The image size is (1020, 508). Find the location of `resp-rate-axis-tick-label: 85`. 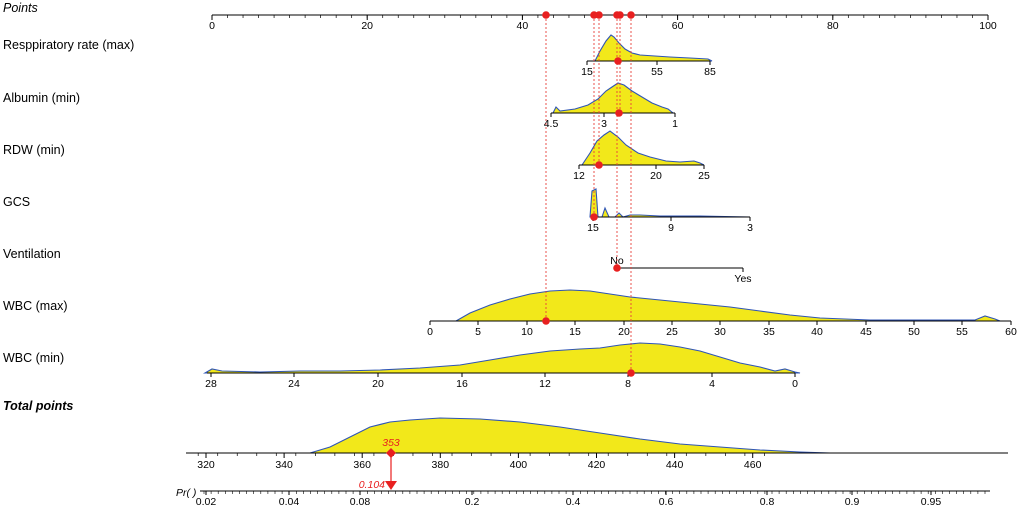

resp-rate-axis-tick-label: 85 is located at coordinates (710, 72).